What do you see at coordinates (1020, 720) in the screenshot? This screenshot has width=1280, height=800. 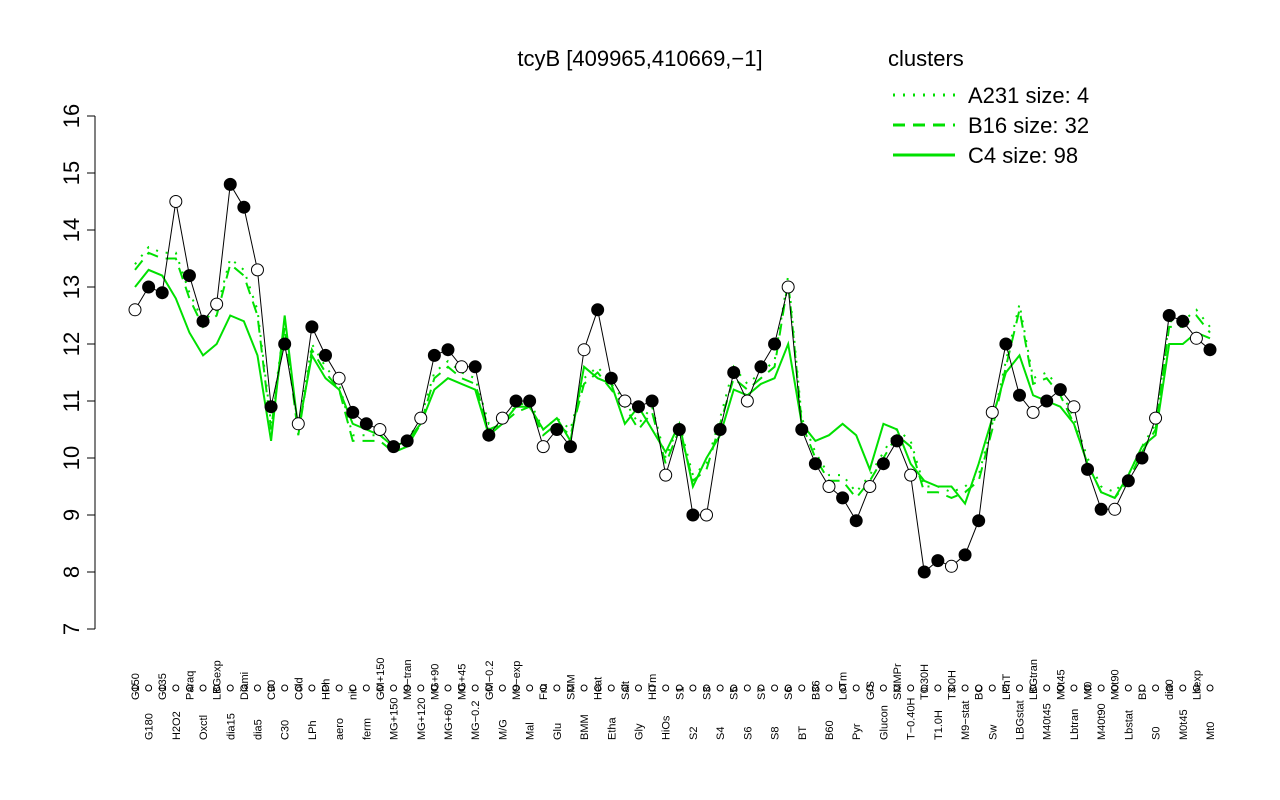 I see `x-tick-label: LBGstat` at bounding box center [1020, 720].